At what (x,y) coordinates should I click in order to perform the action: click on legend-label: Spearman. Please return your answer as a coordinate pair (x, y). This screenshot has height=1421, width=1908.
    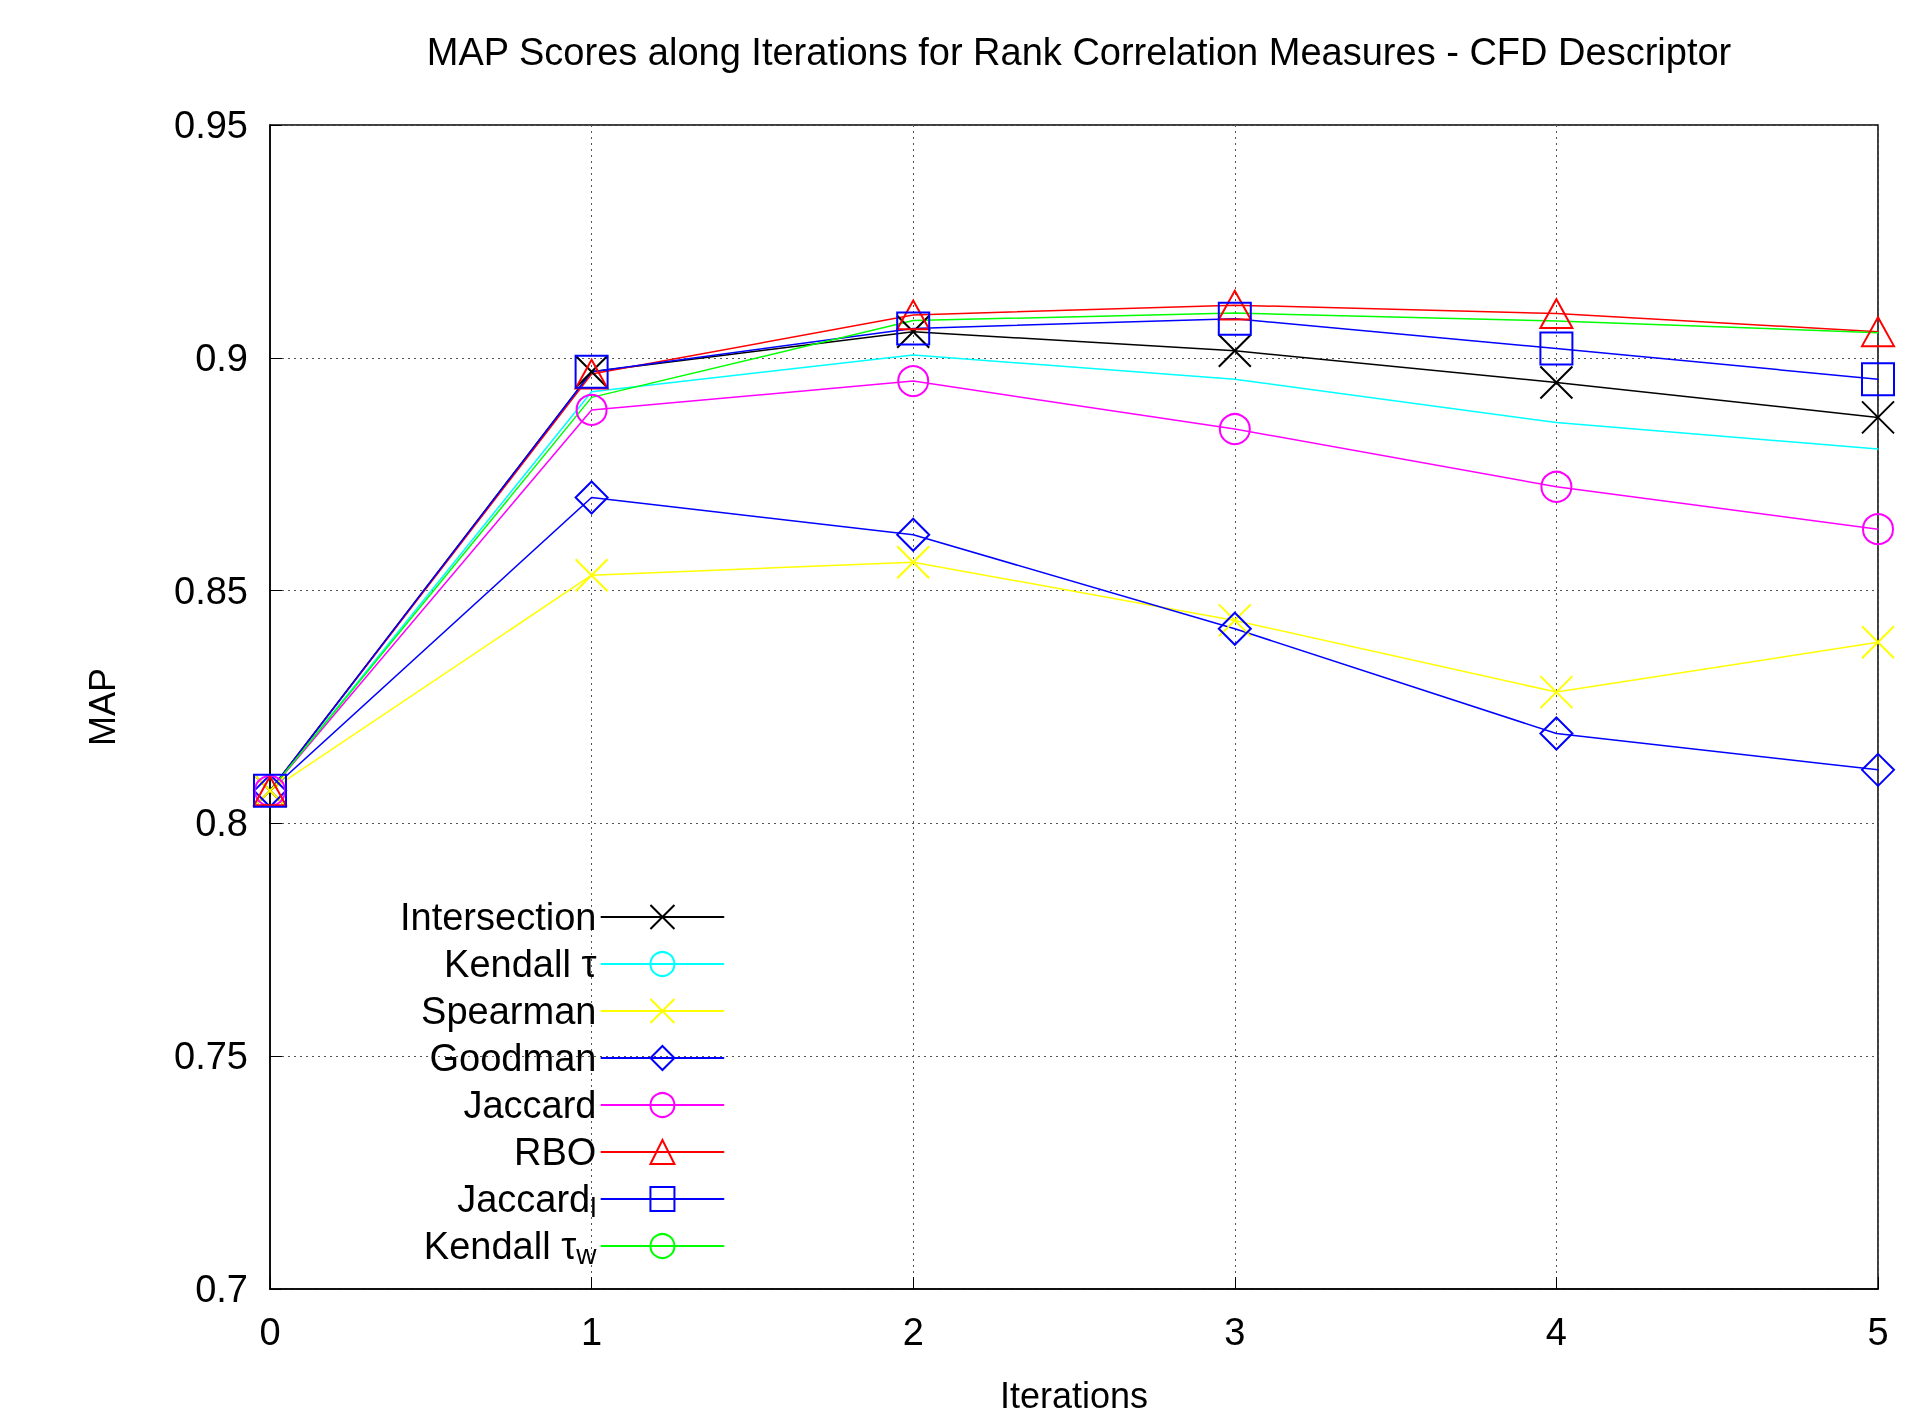
    Looking at the image, I should click on (509, 1011).